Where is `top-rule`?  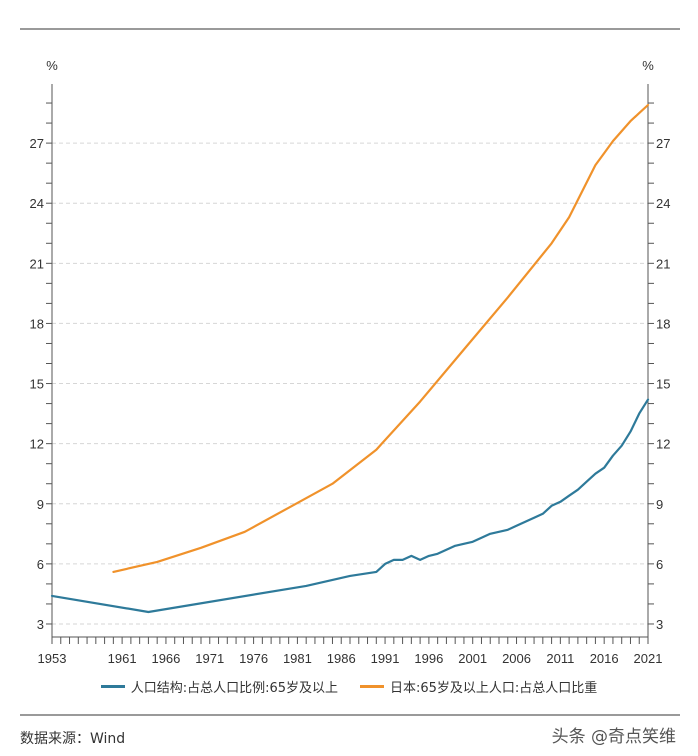 top-rule is located at coordinates (350, 29).